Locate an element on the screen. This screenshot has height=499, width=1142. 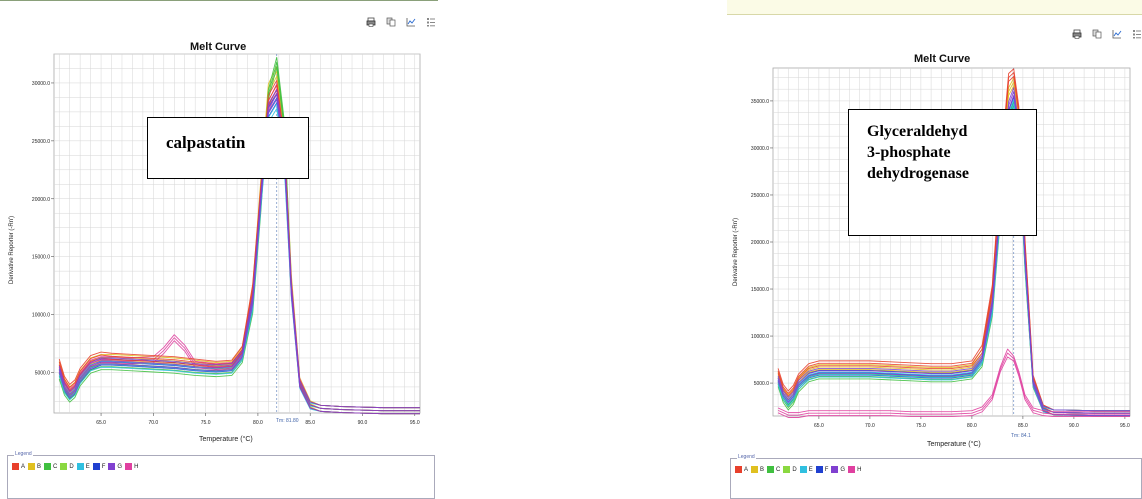
y-tick-label: 5000.0 is located at coordinates (43, 373).